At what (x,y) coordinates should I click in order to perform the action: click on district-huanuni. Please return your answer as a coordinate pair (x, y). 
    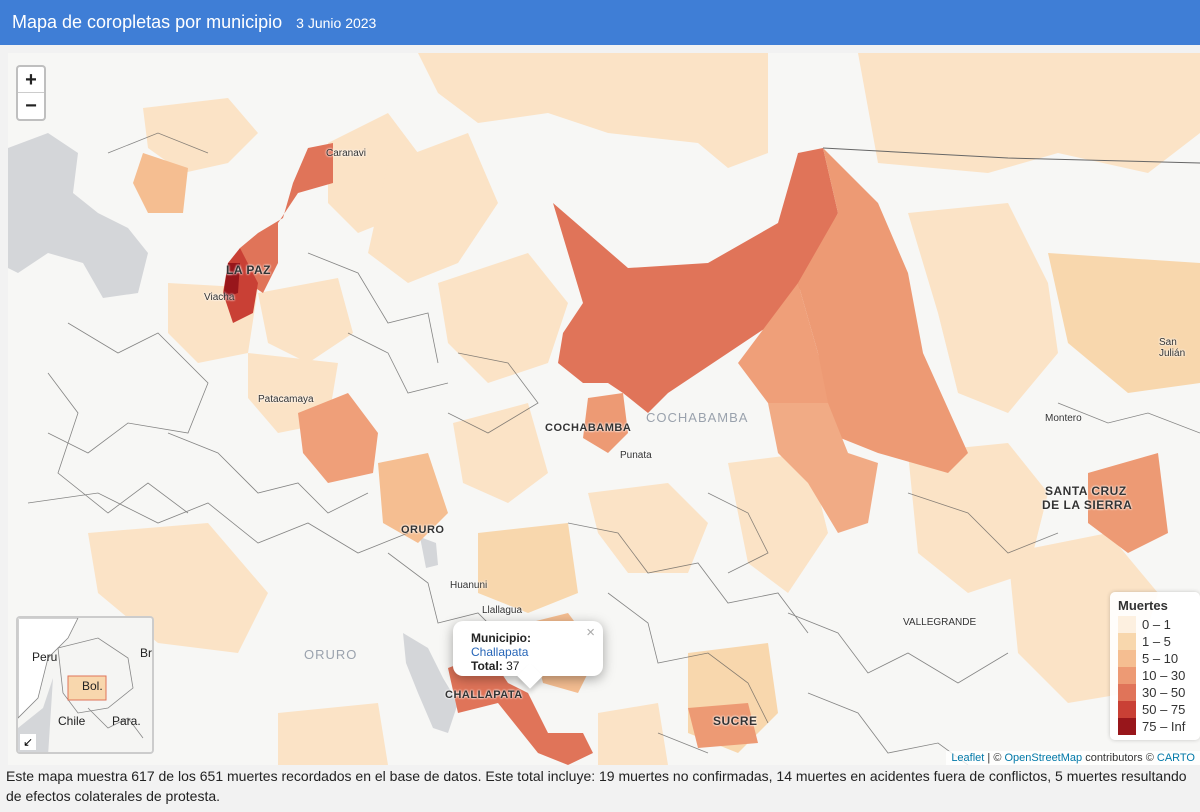
    Looking at the image, I should click on (528, 568).